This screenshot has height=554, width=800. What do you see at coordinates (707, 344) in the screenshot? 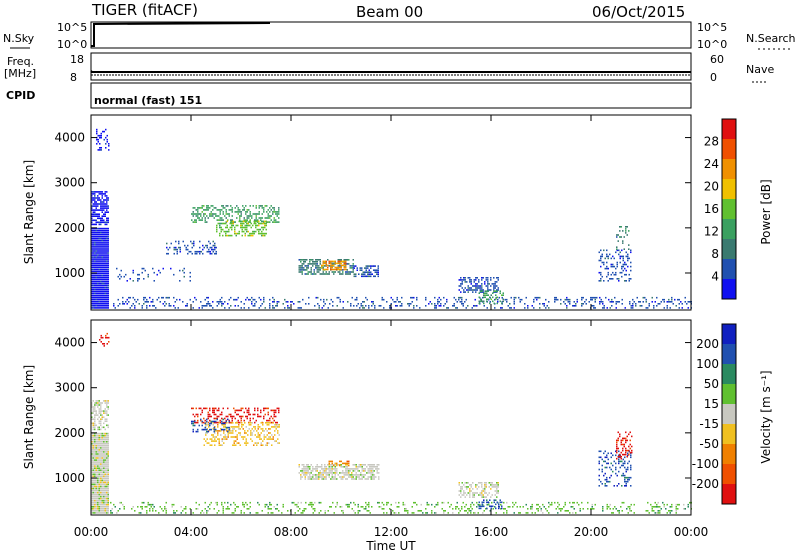
I see `velocity-colorbar-tick: 200` at bounding box center [707, 344].